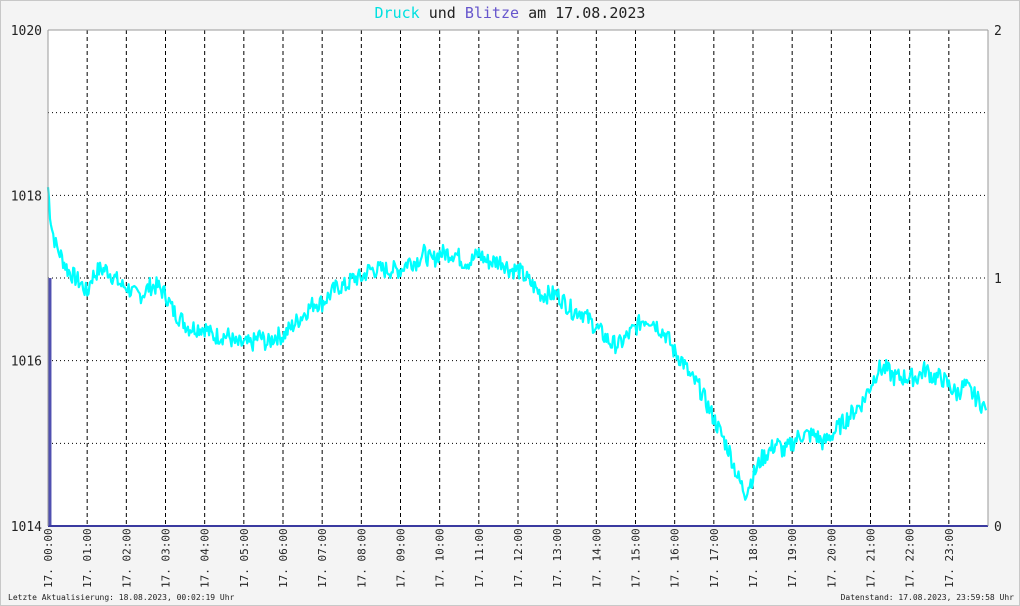 This screenshot has height=606, width=1020. Describe the element at coordinates (518, 558) in the screenshot. I see `x-tick-label: 17. 12:00` at that location.